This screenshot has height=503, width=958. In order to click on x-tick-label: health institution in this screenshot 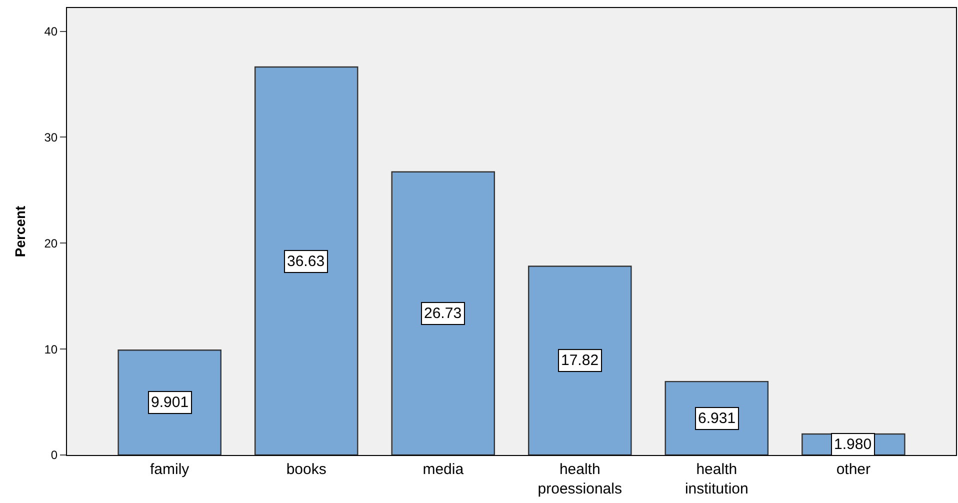, I will do `click(716, 479)`.